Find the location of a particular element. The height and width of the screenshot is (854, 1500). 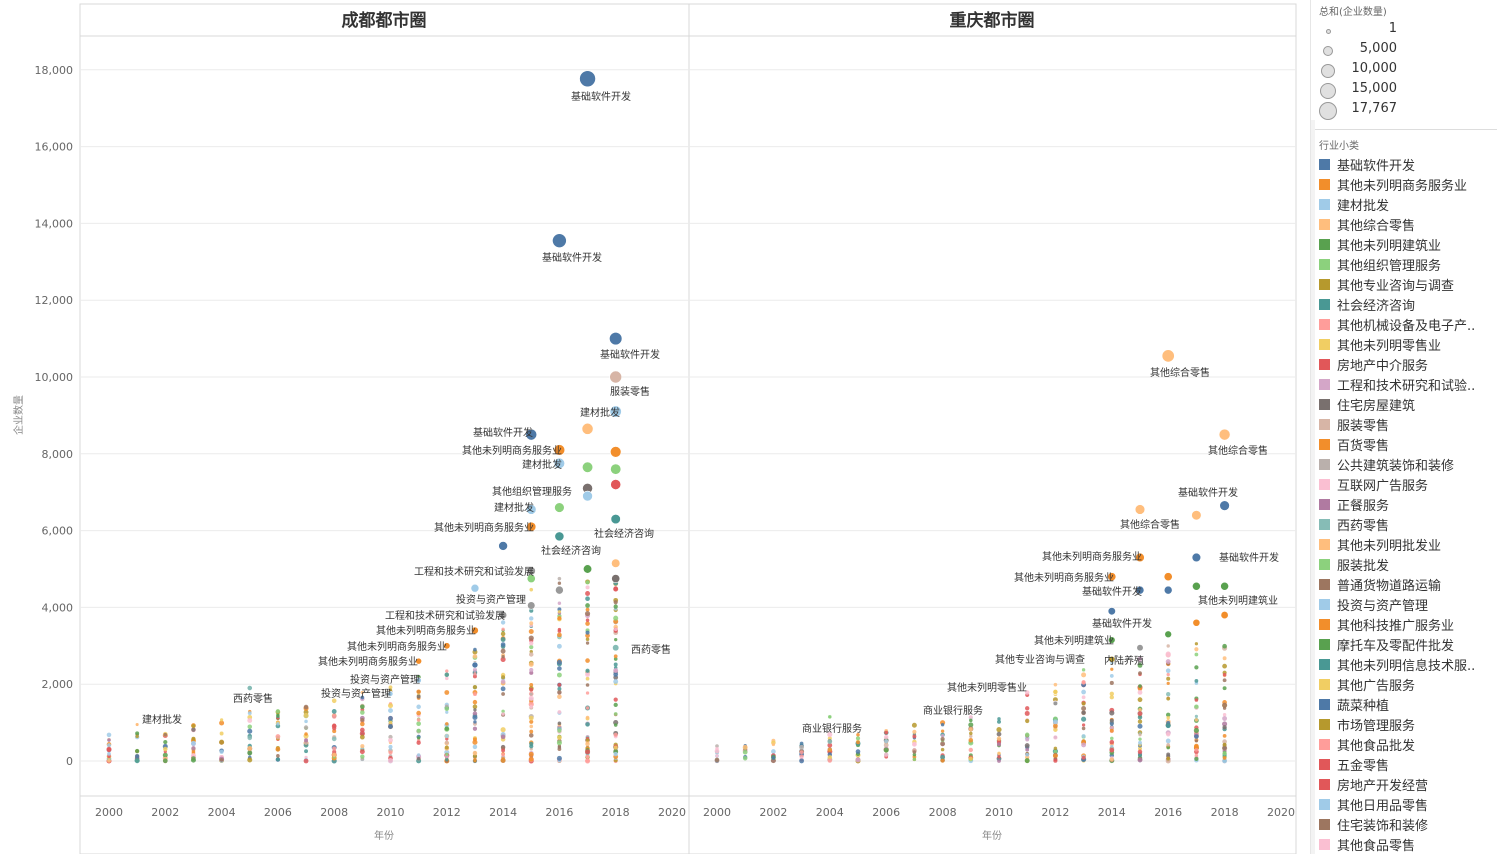

color-legend-item: 其他组织管理服务 is located at coordinates (1405, 264).